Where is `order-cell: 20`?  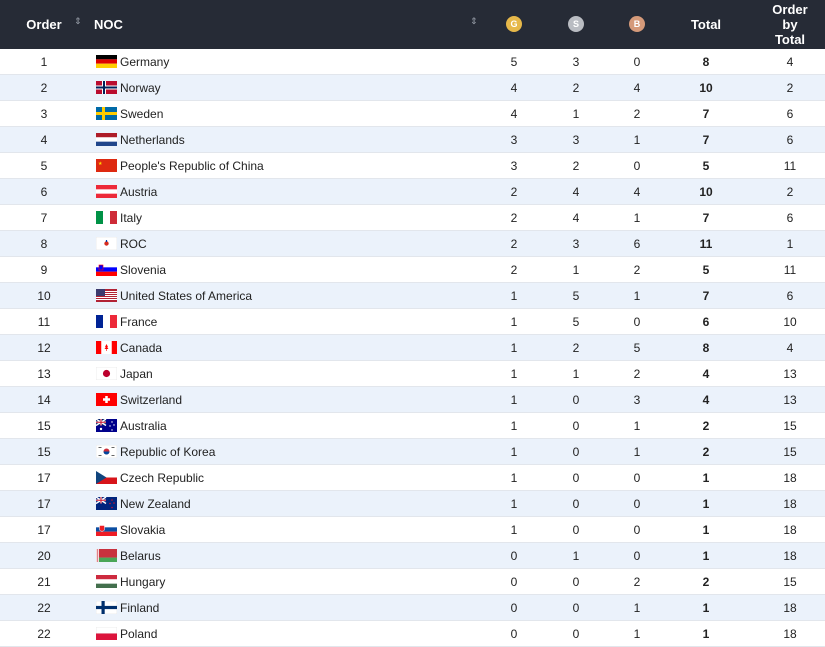
order-cell: 20 is located at coordinates (44, 555).